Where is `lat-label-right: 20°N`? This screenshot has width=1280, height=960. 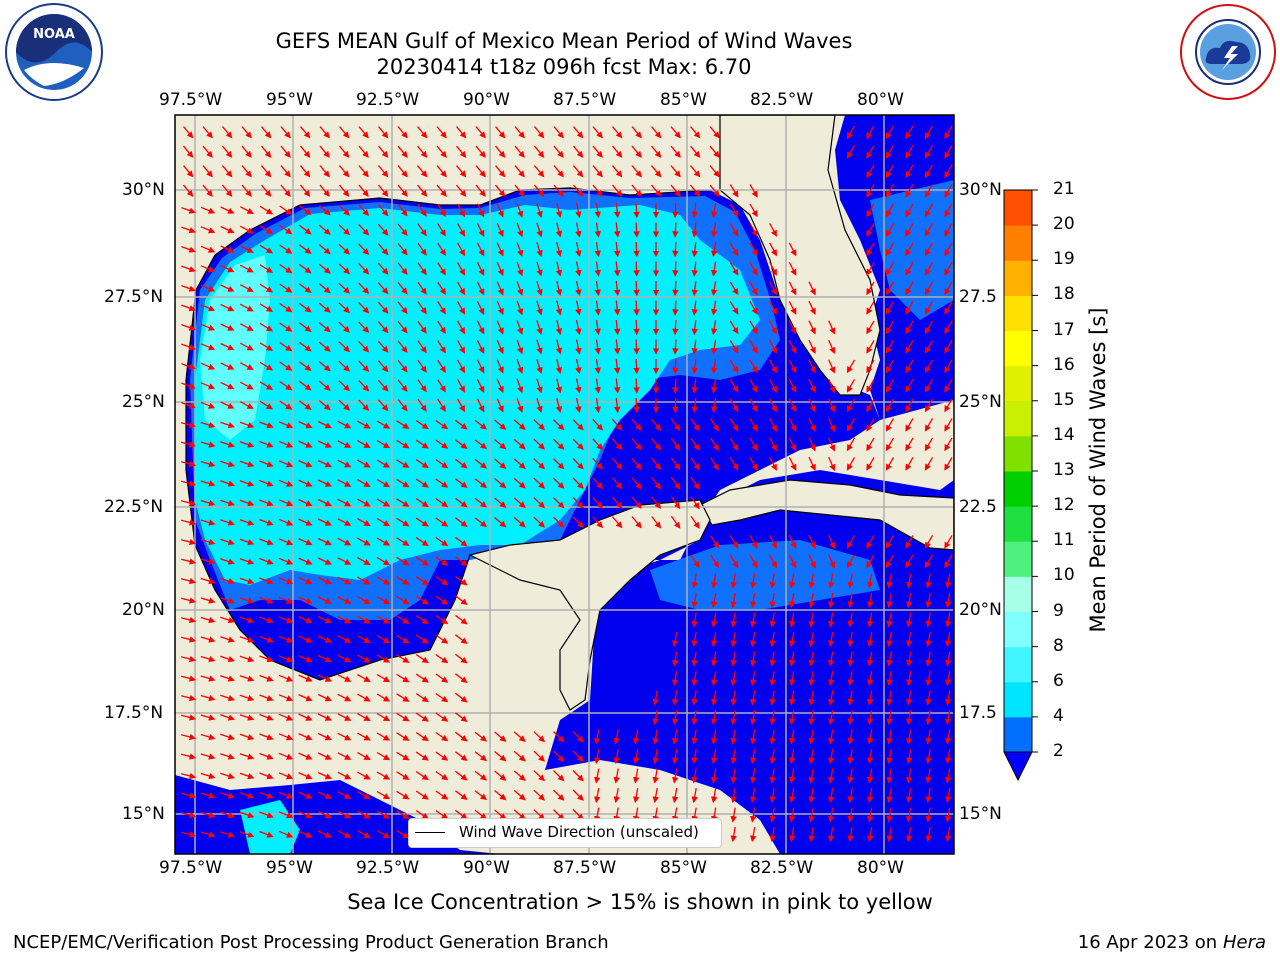 lat-label-right: 20°N is located at coordinates (980, 610).